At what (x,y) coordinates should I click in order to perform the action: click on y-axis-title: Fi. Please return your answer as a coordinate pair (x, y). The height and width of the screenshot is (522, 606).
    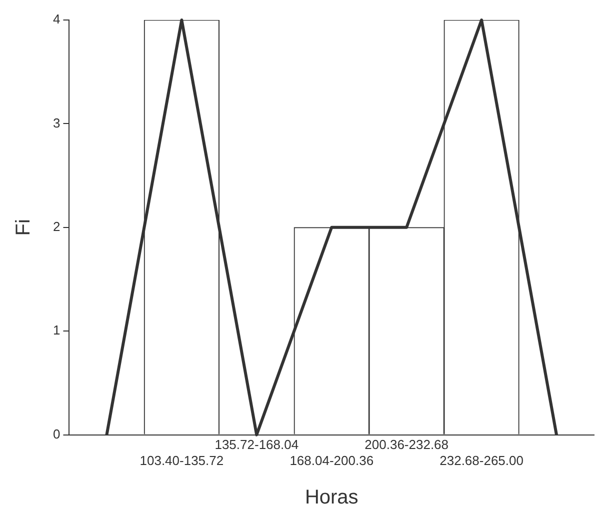
    Looking at the image, I should click on (23, 227).